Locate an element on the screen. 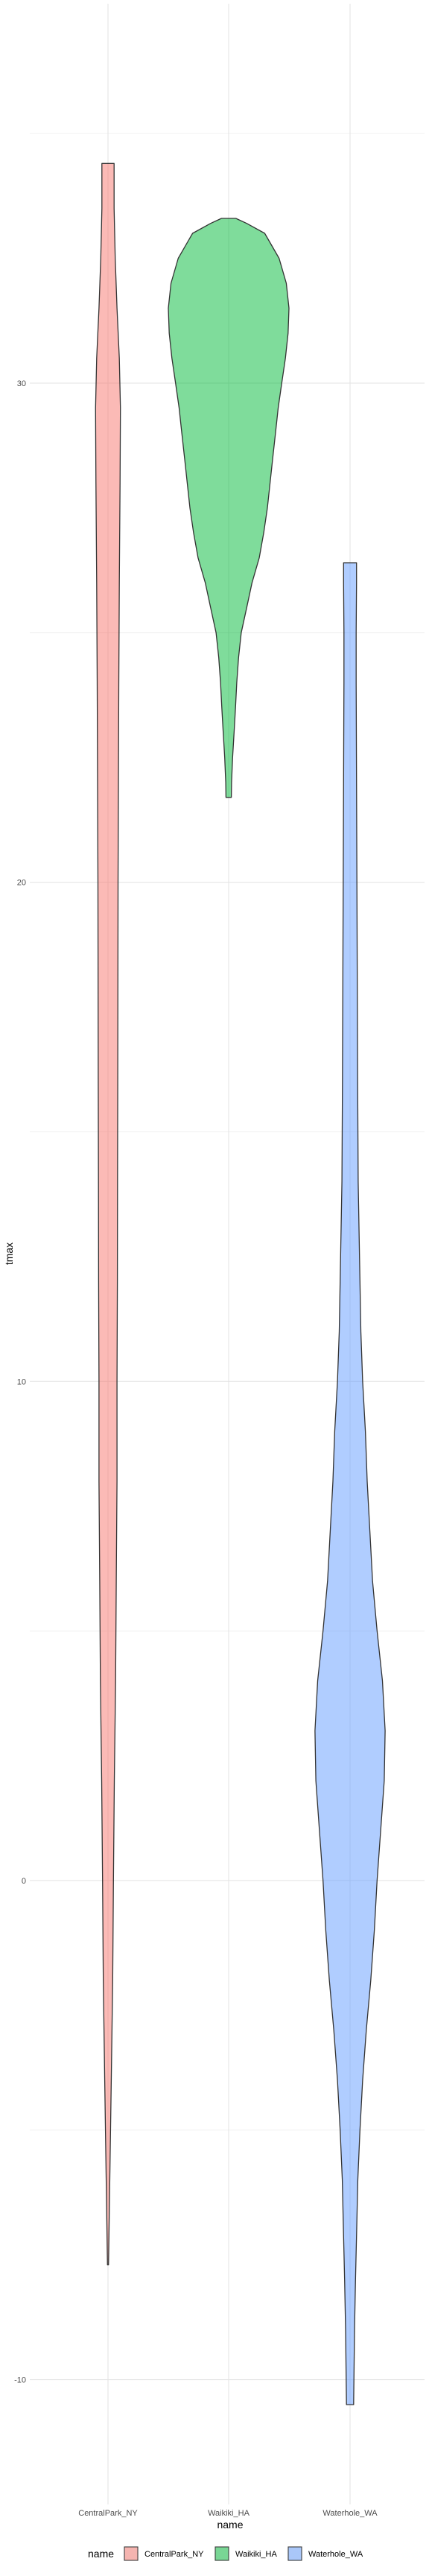  legend-item: Waikiki_HA is located at coordinates (245, 2553).